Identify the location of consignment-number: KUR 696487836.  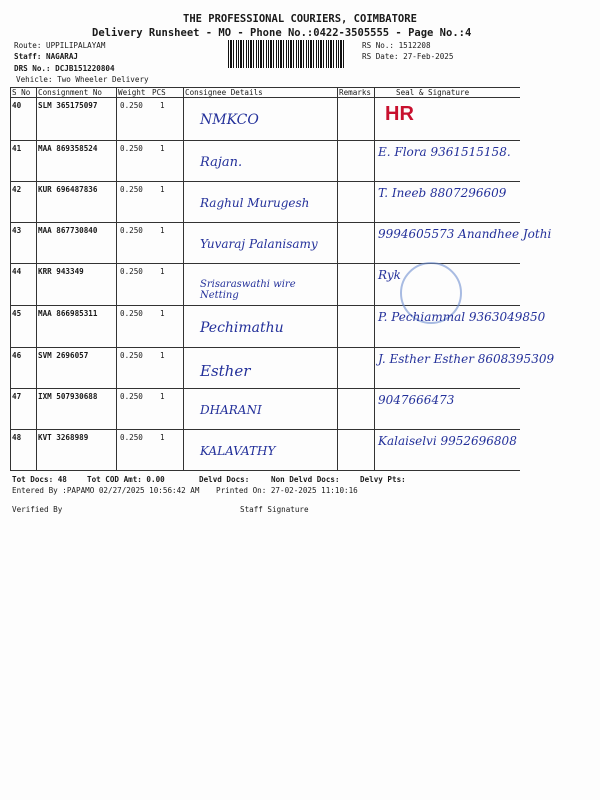
(68, 189).